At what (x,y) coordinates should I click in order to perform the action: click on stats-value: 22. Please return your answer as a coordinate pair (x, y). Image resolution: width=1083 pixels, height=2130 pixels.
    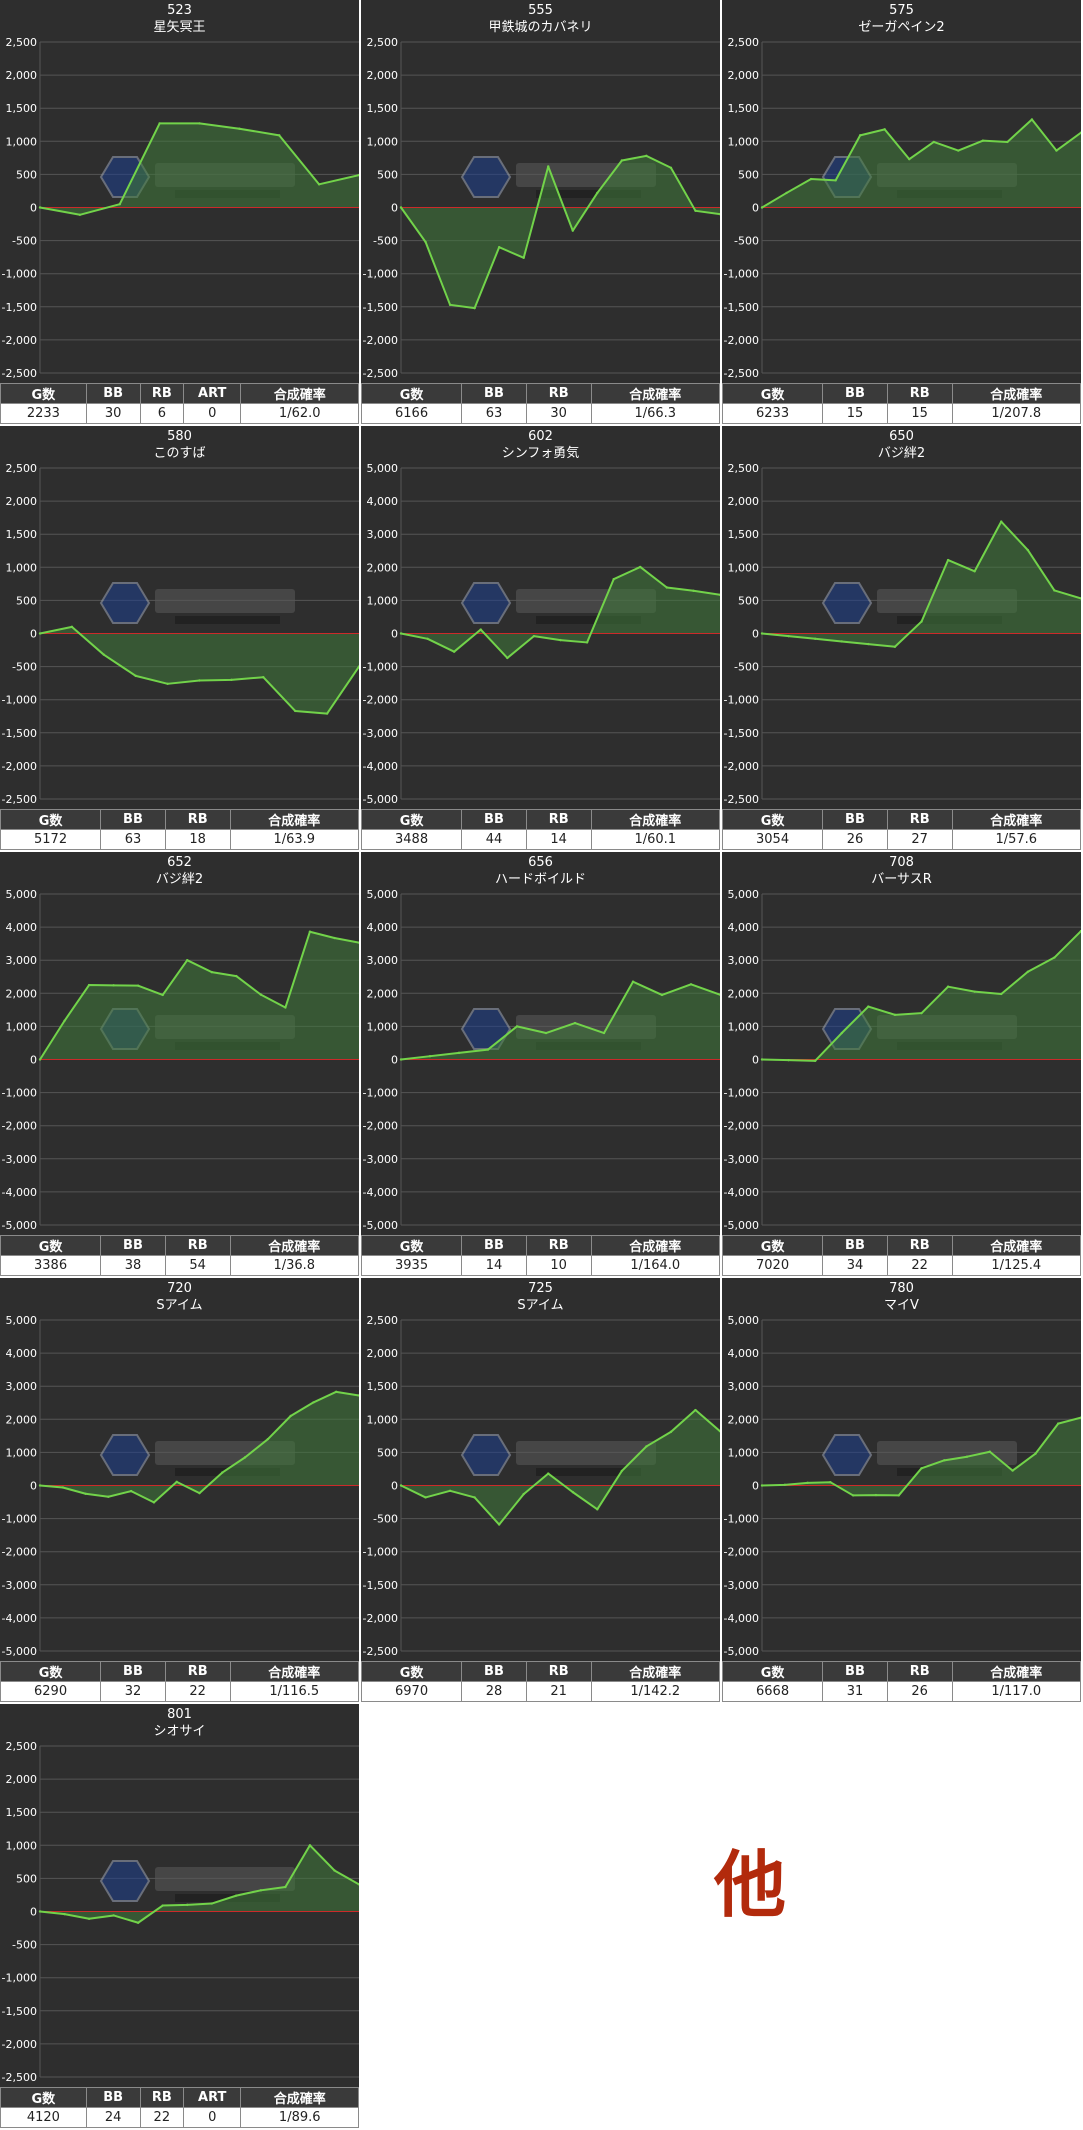
    Looking at the image, I should click on (162, 2117).